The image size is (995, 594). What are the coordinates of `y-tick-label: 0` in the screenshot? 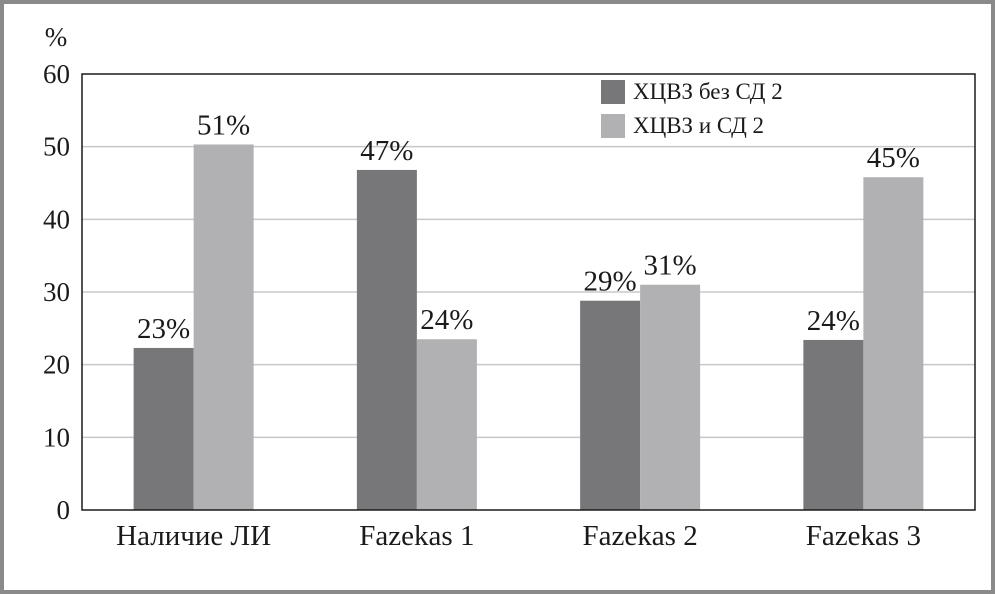 It's located at (64, 510).